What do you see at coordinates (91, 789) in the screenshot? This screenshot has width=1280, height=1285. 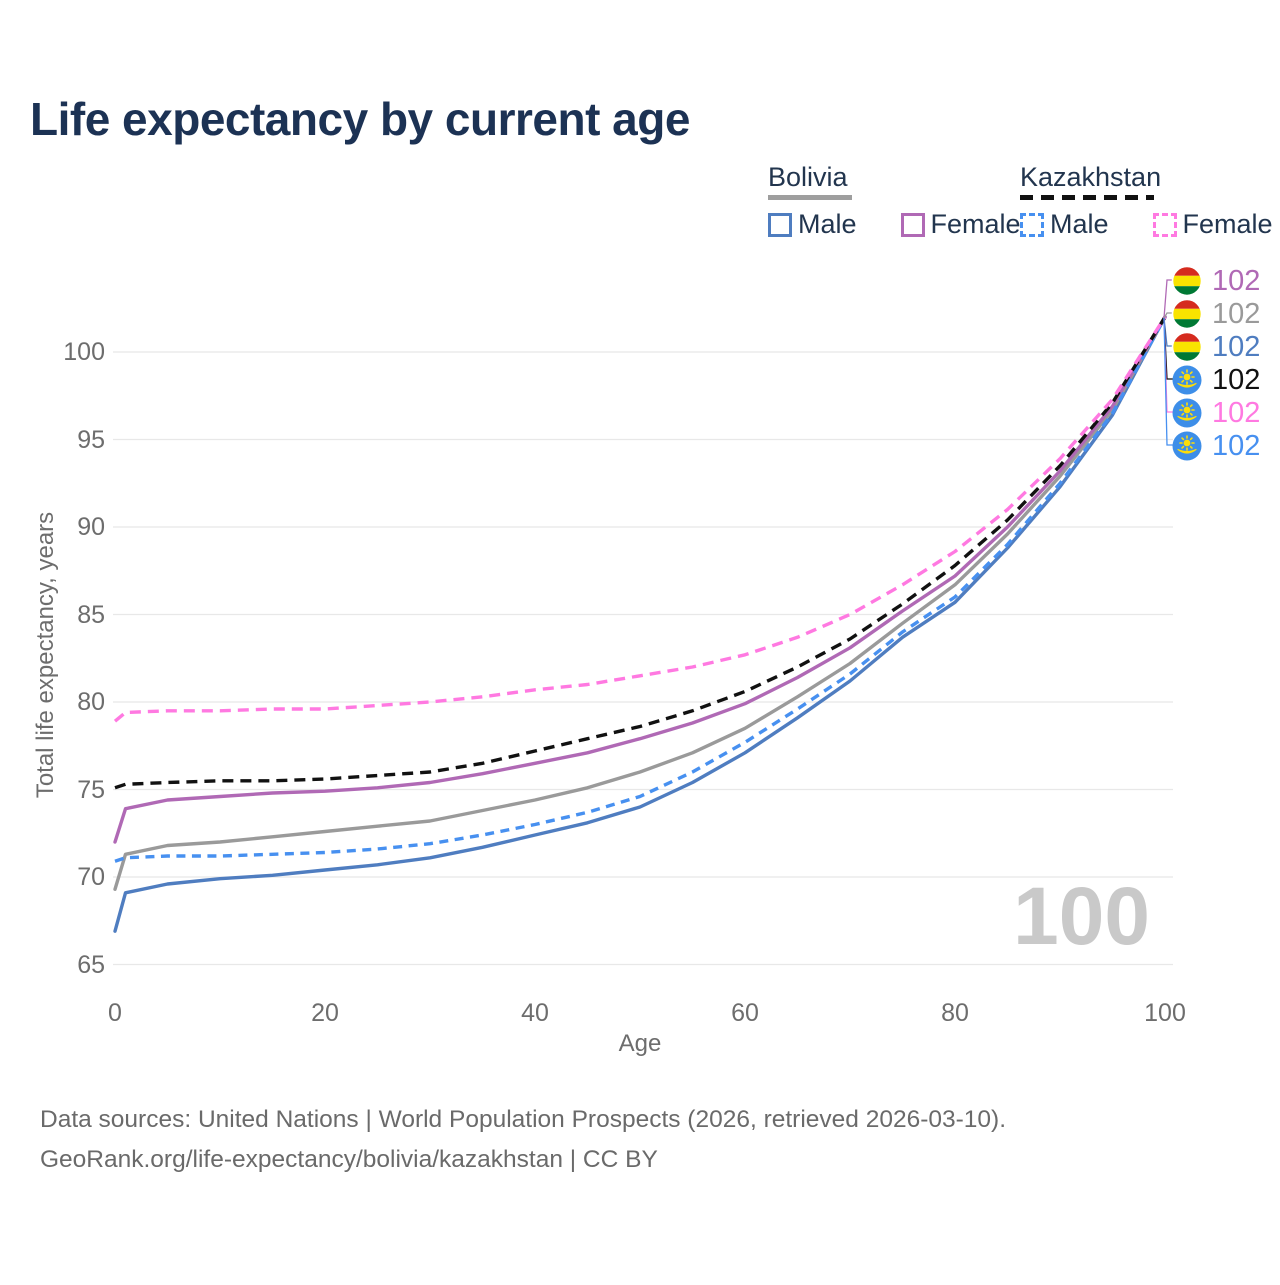 I see `y-tick-label-75: 75` at bounding box center [91, 789].